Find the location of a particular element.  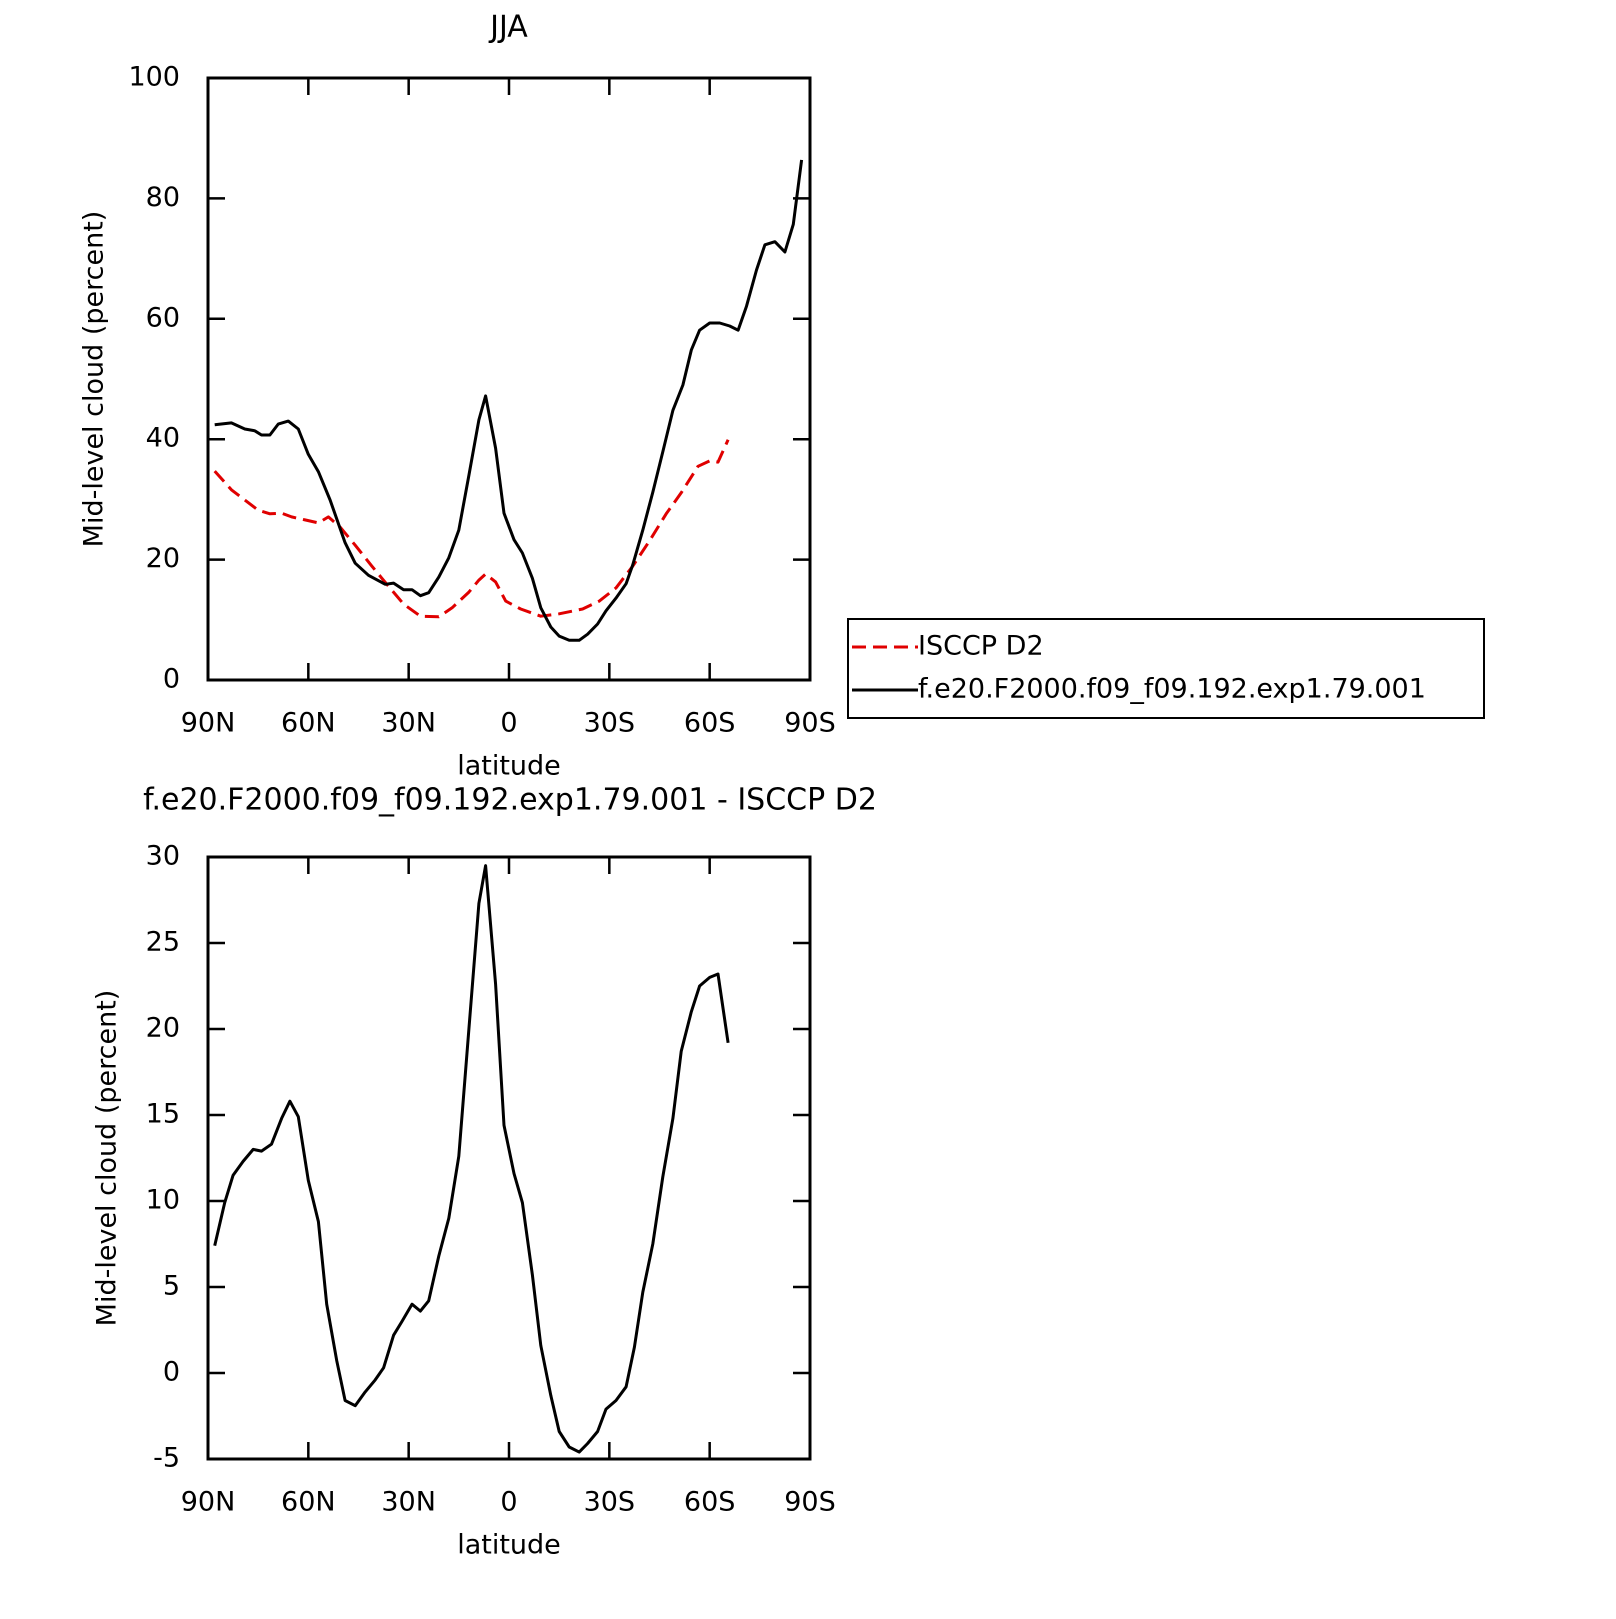

y-tick-label: 60 is located at coordinates (163, 317).